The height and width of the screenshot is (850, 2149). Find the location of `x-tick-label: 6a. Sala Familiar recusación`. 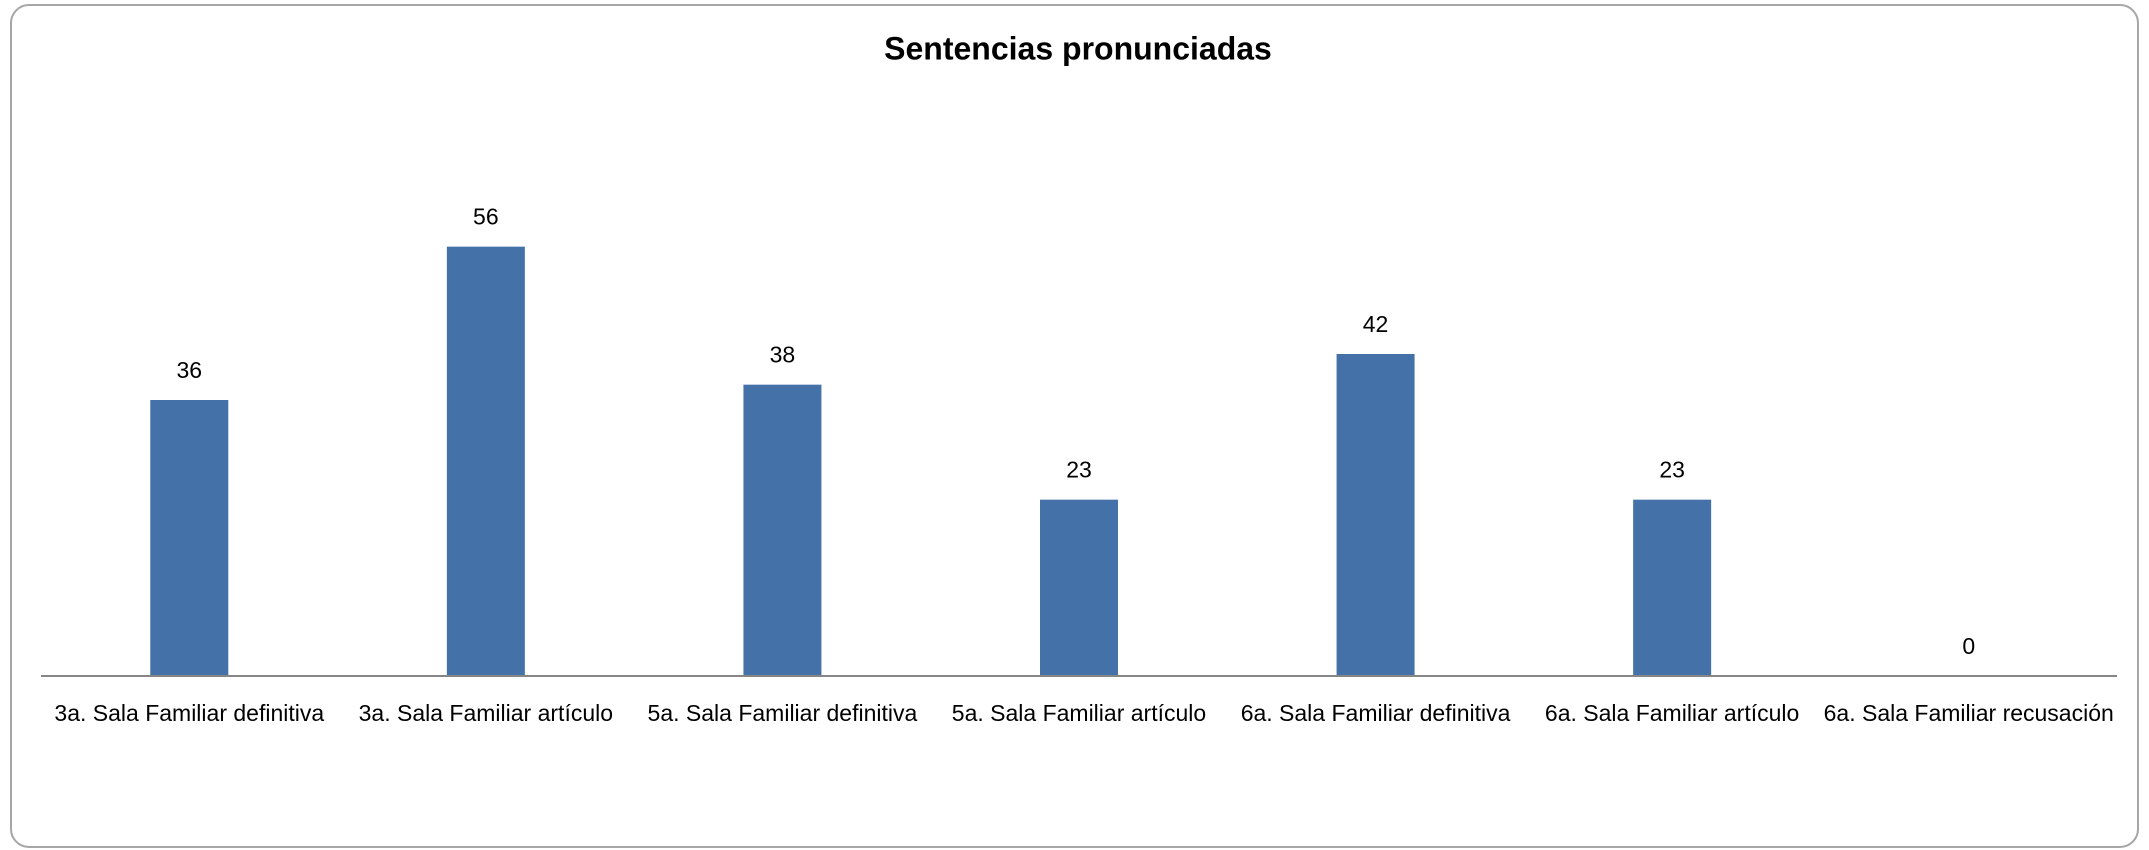

x-tick-label: 6a. Sala Familiar recusación is located at coordinates (1968, 713).